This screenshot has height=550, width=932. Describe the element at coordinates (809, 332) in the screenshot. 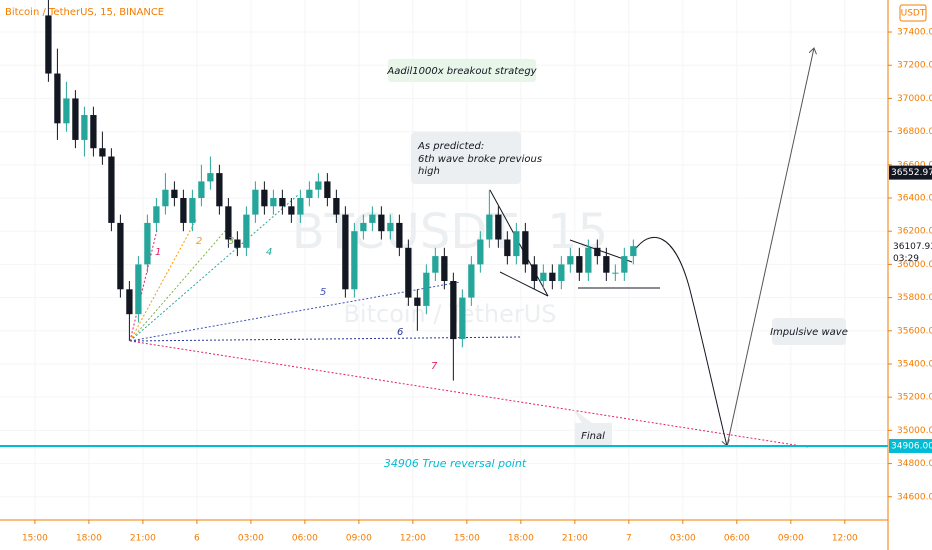

I see `annotation: Impulsive wave` at that location.